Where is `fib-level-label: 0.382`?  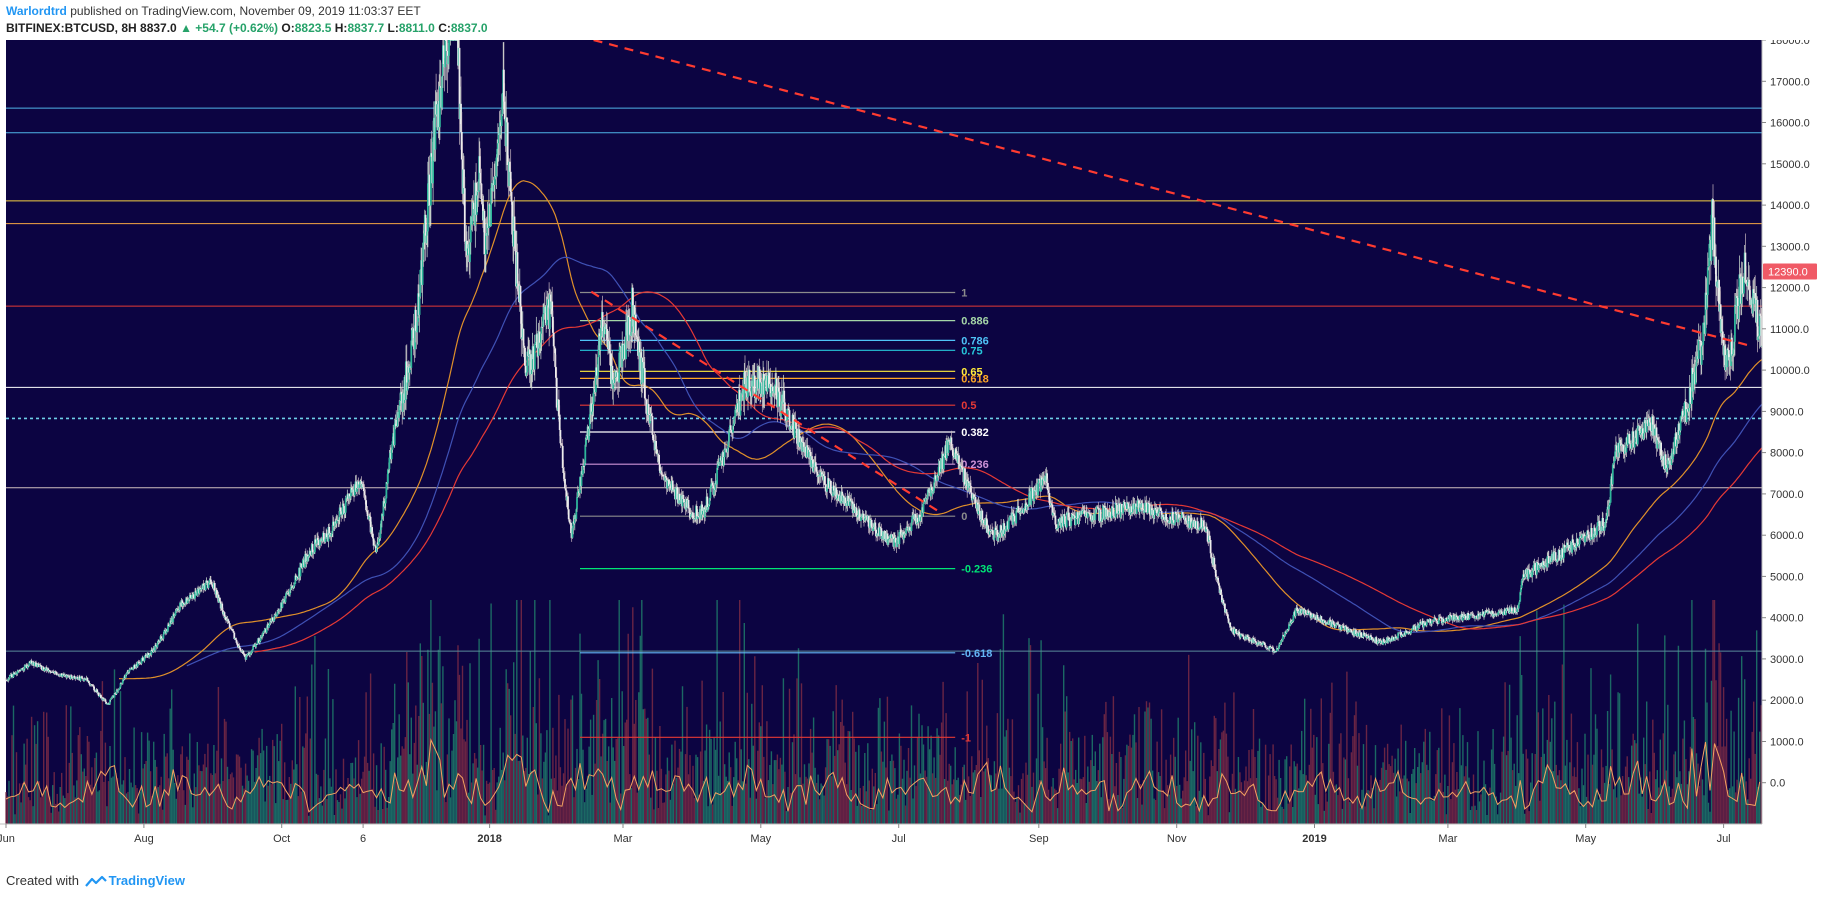
fib-level-label: 0.382 is located at coordinates (975, 433).